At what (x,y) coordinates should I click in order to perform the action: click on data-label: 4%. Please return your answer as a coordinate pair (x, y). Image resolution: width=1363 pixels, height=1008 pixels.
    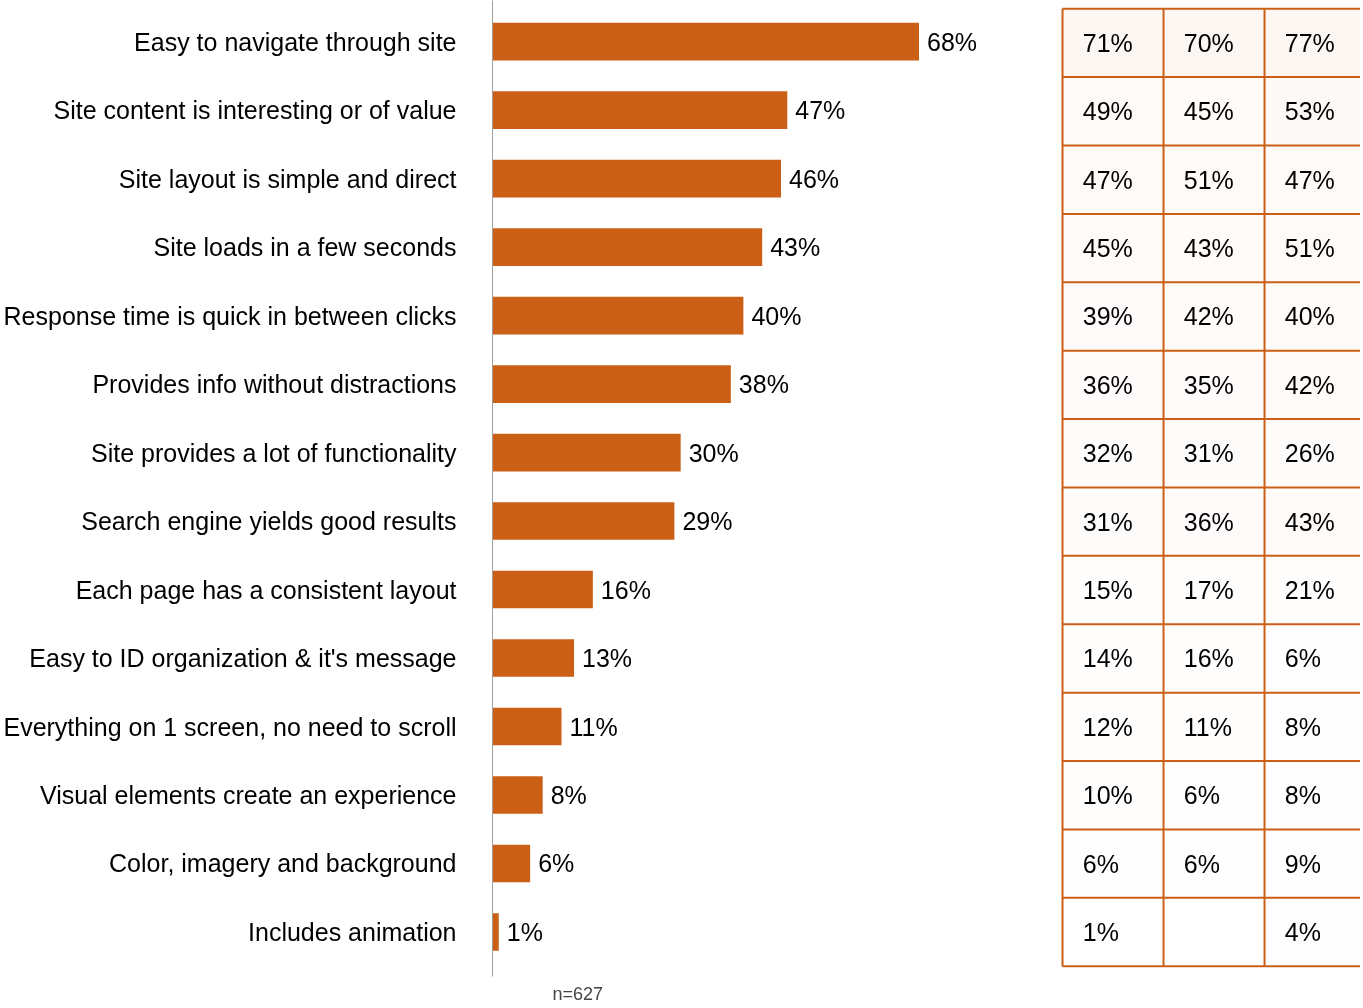
    Looking at the image, I should click on (1302, 932).